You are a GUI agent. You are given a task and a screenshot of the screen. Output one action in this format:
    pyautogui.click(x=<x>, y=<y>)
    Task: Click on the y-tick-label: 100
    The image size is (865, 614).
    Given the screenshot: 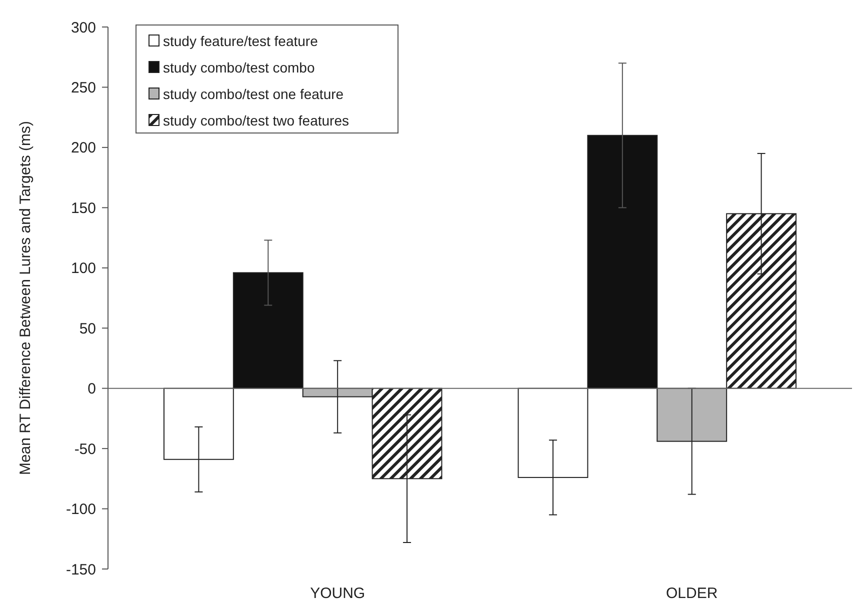 What is the action you would take?
    pyautogui.click(x=83, y=269)
    